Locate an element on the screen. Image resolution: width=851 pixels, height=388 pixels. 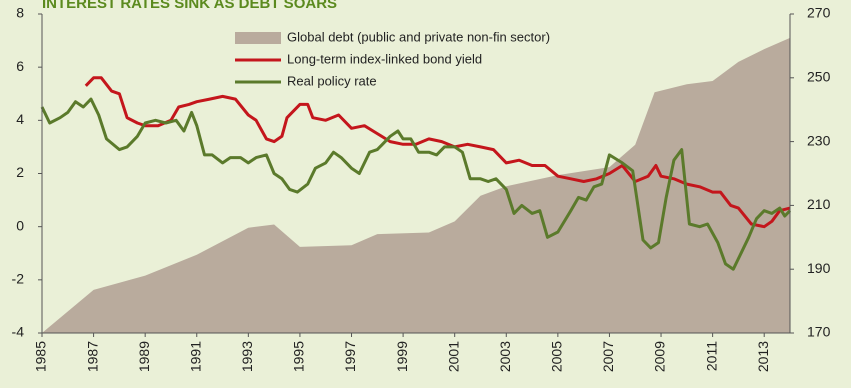
x-tick-label: 2001 is located at coordinates (453, 356).